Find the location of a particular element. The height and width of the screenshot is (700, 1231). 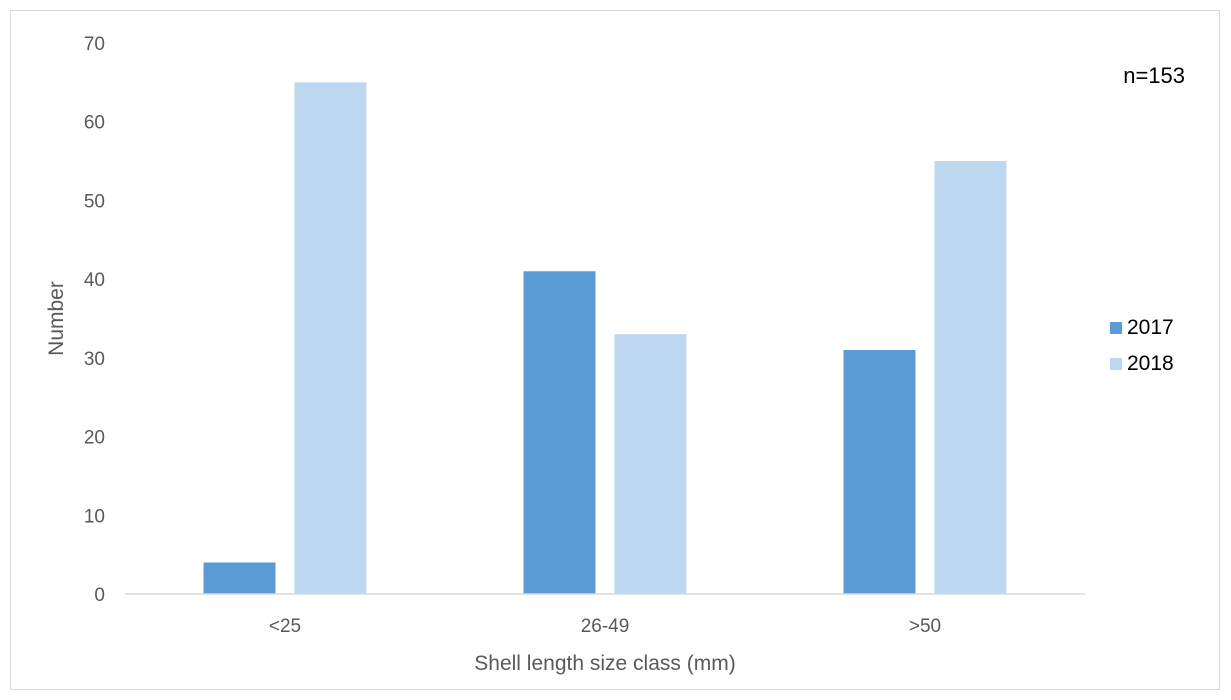

y-axis-ticks: 0 10 20 30 40 50 60 70 is located at coordinates (94, 320).